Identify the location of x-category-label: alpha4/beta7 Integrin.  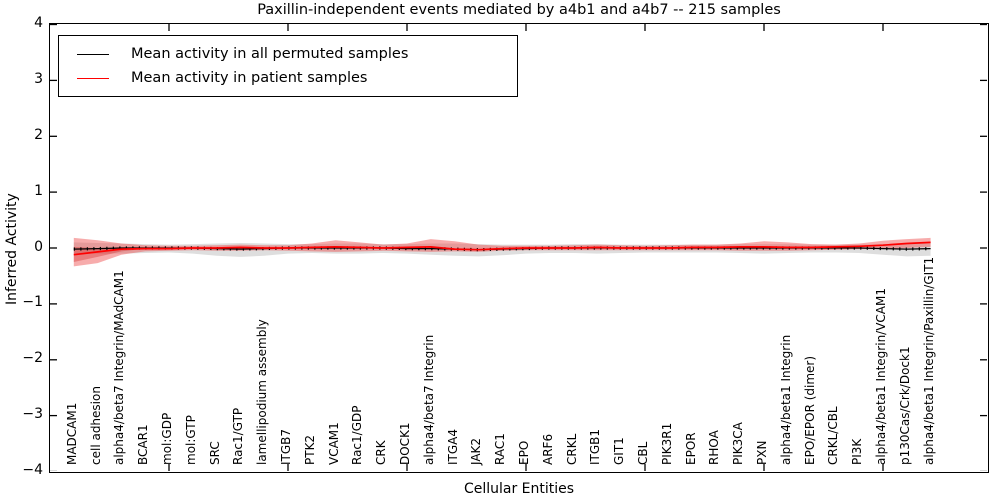
(428, 399).